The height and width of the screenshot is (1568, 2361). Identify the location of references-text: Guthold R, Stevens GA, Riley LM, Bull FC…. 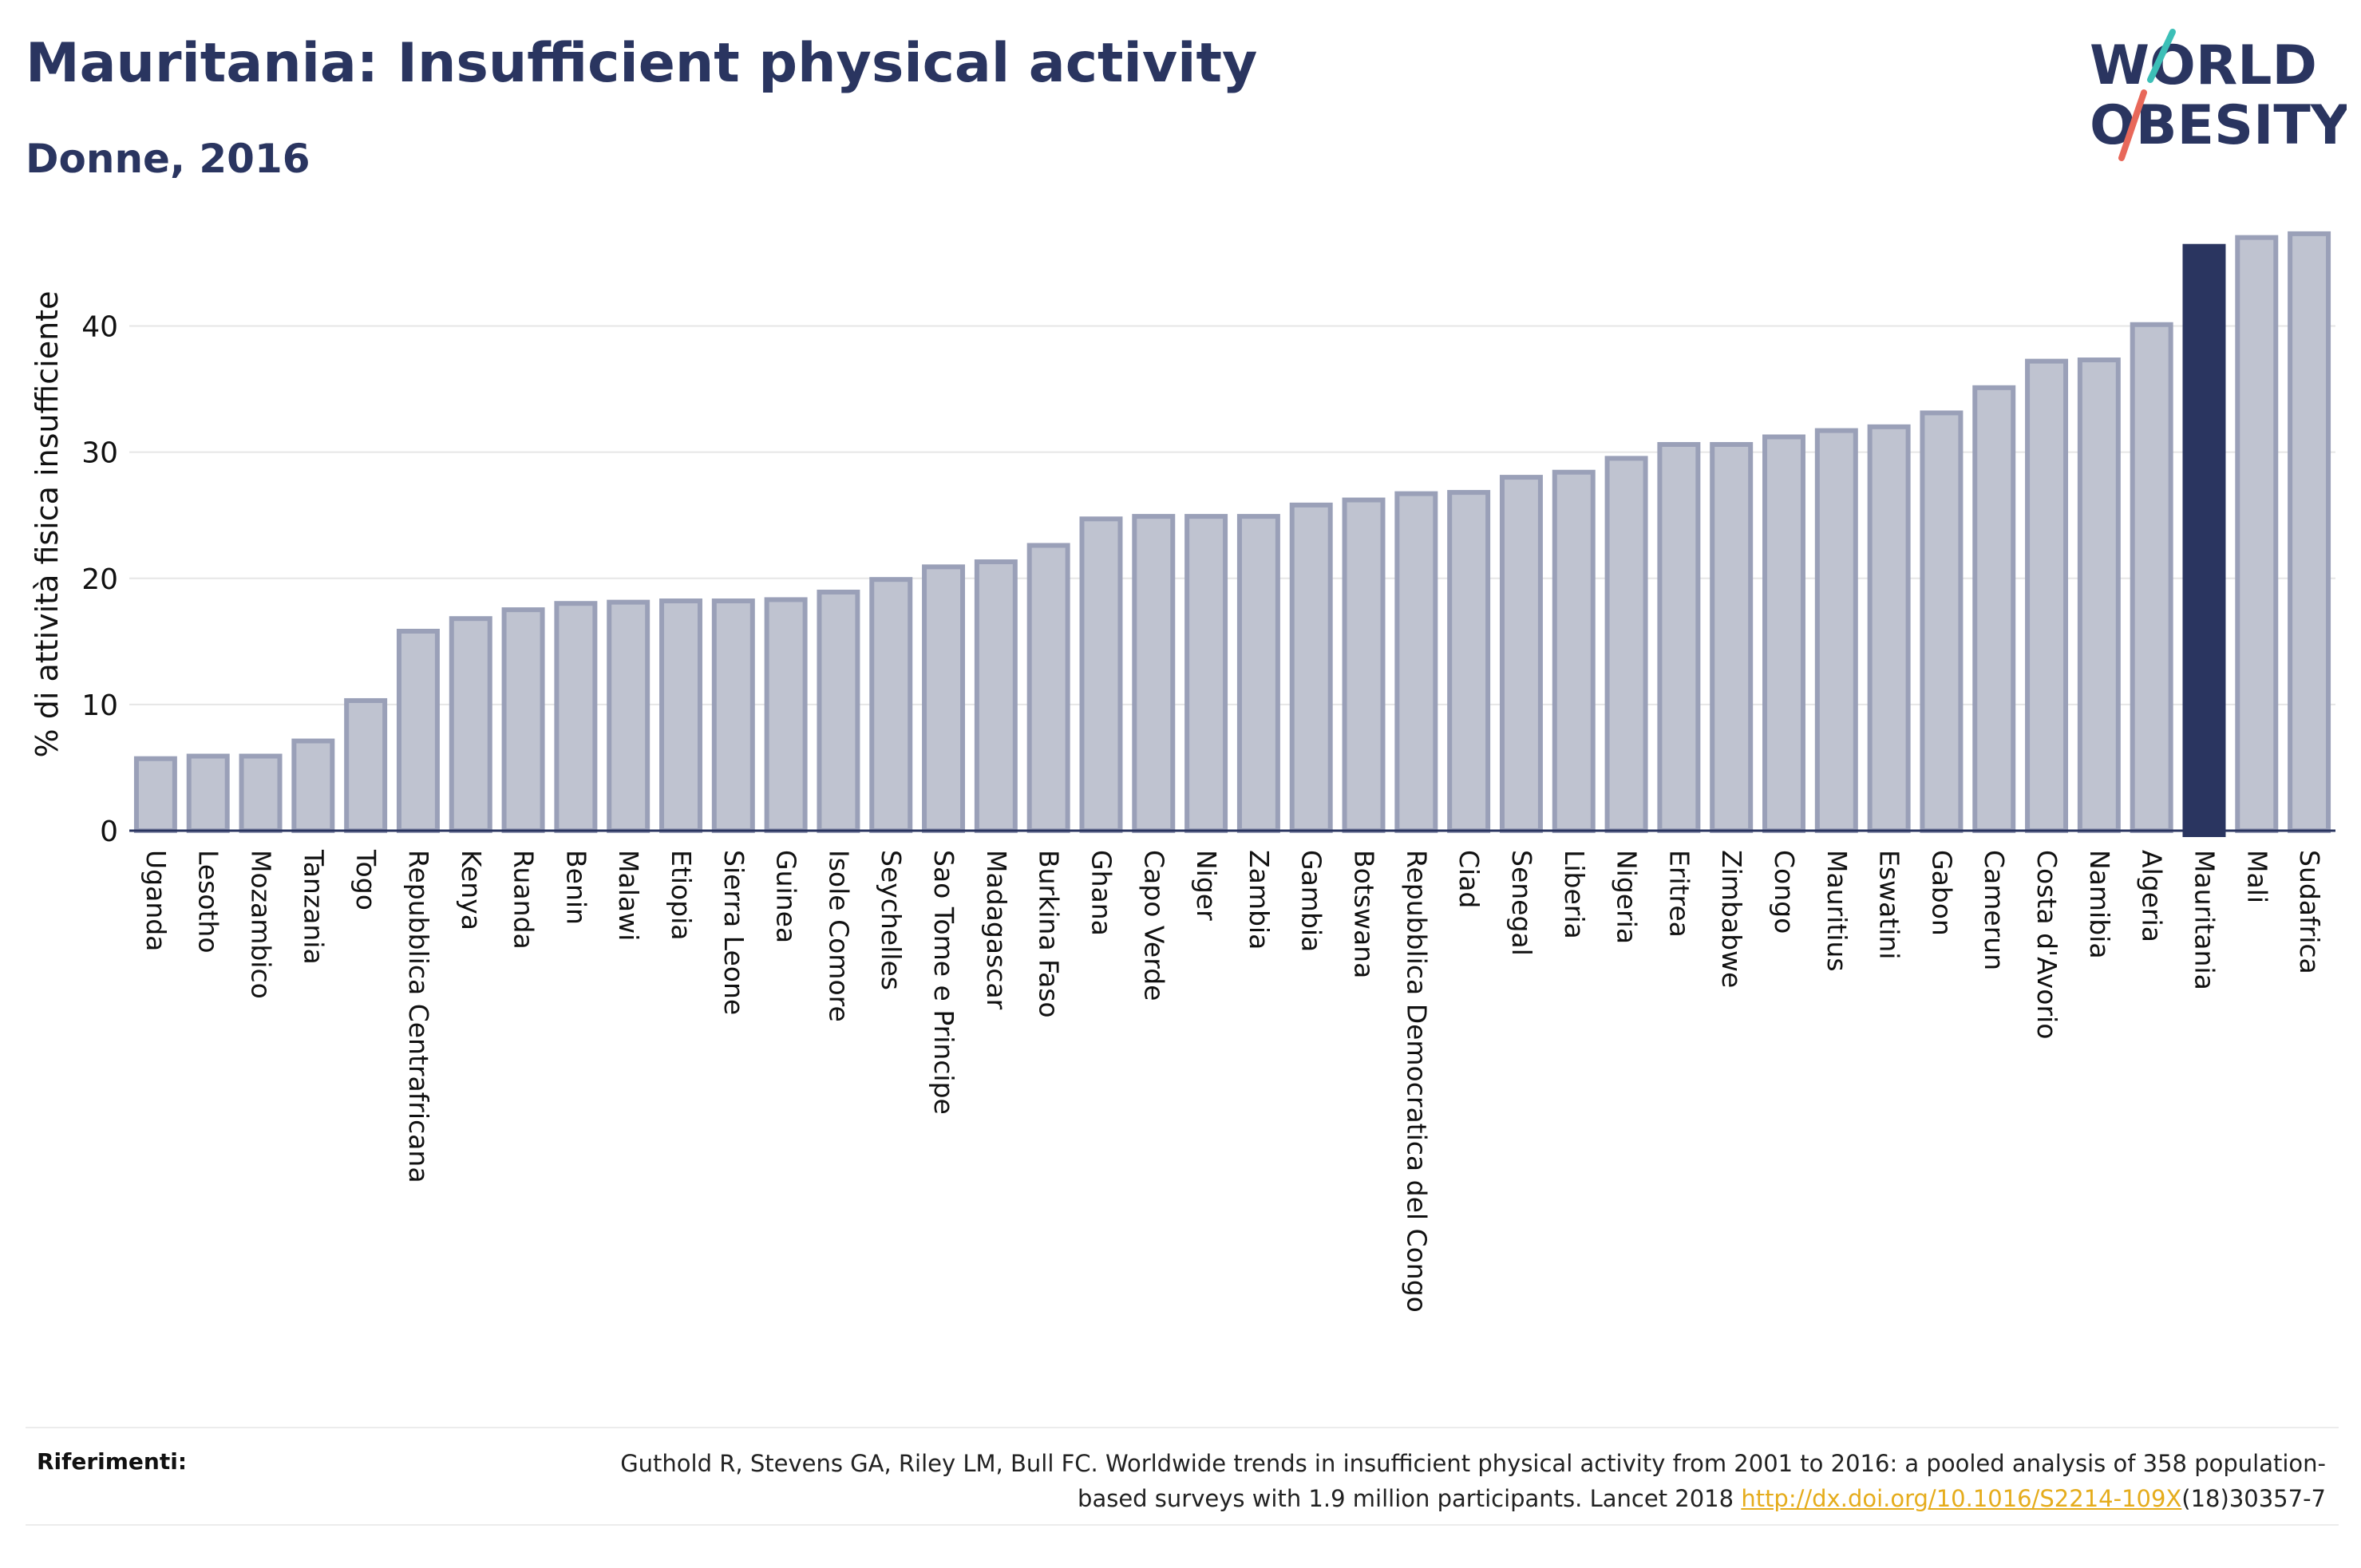
(1468, 1481).